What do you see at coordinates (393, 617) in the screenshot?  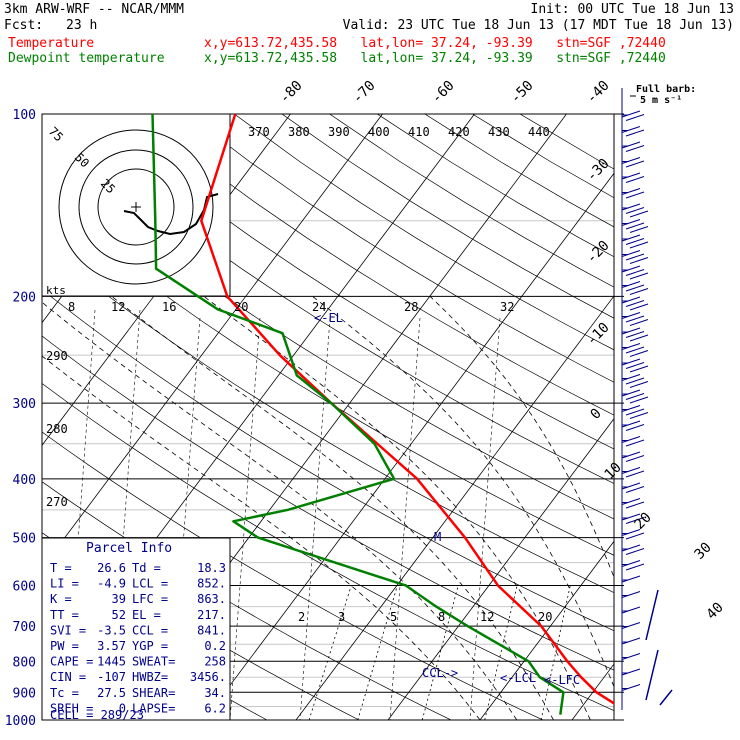 I see `mixing-ratio-label: 5` at bounding box center [393, 617].